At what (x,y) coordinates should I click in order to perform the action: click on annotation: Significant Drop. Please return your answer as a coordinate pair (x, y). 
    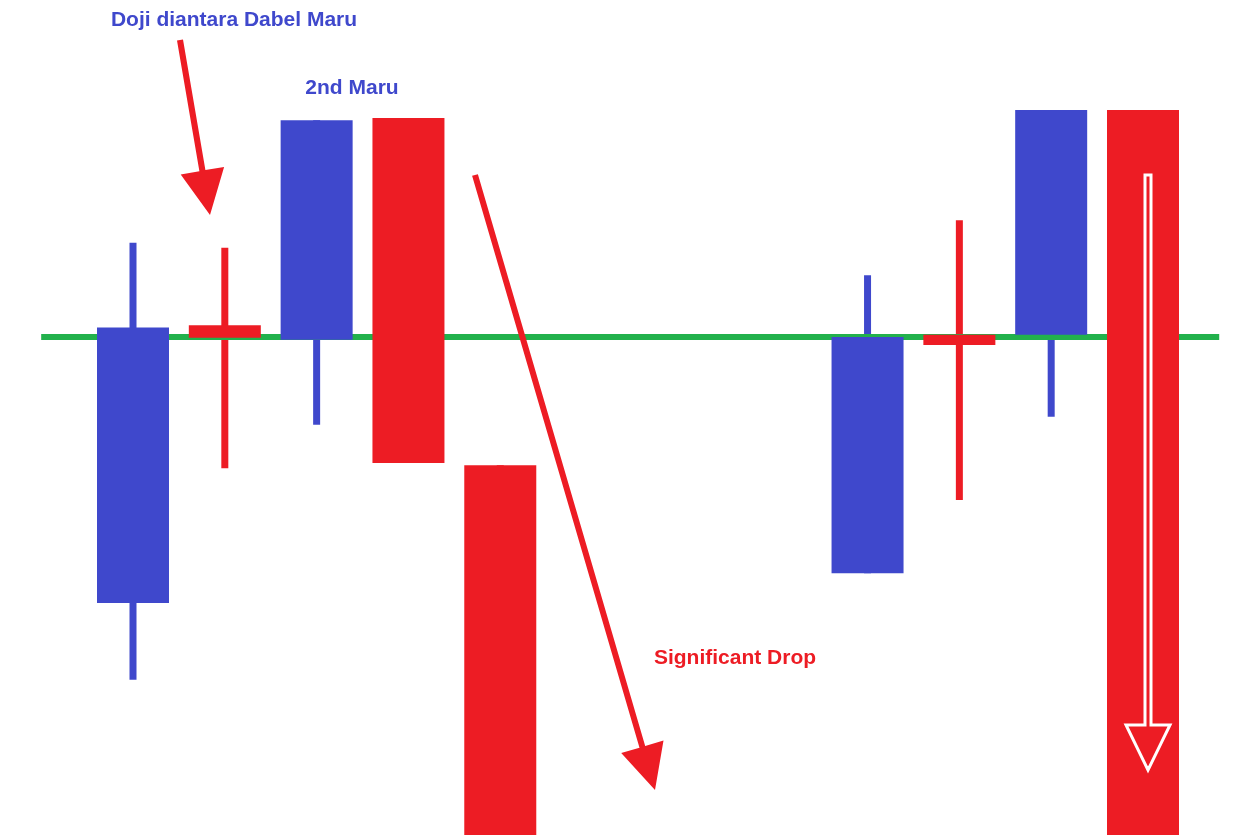
    Looking at the image, I should click on (735, 656).